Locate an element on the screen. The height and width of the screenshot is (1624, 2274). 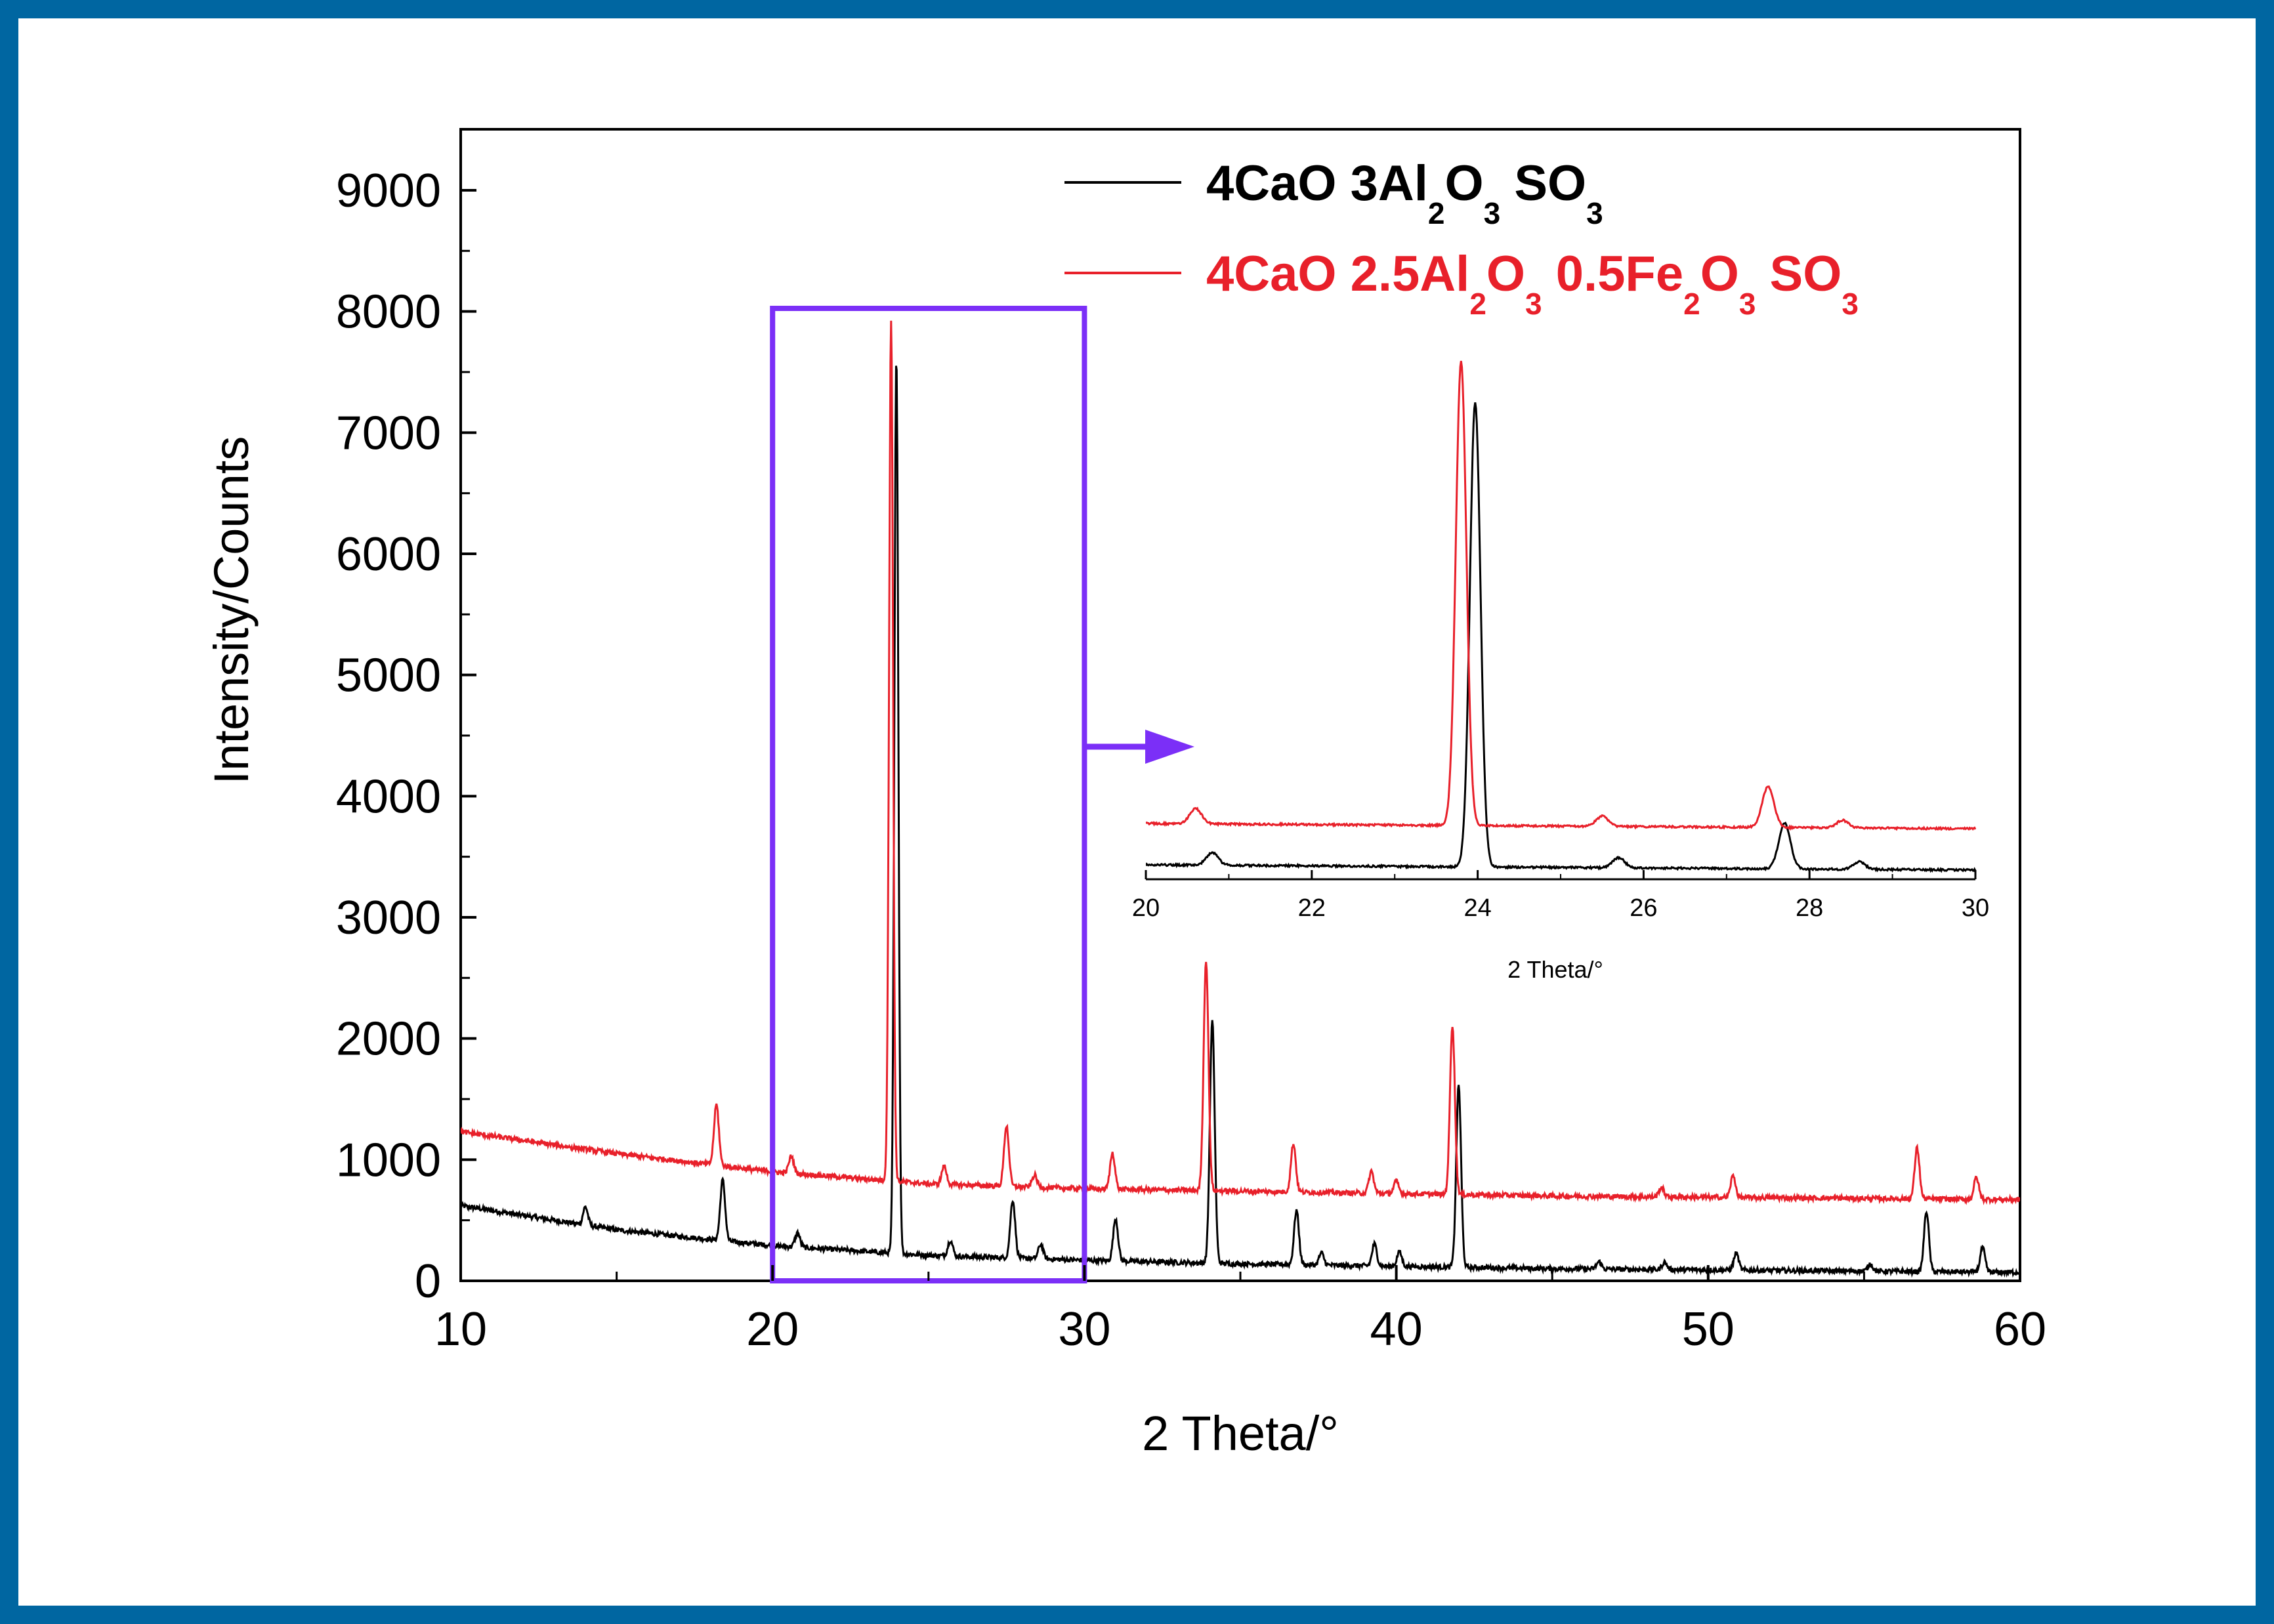
x-tick-label: 60 is located at coordinates (2020, 1329).